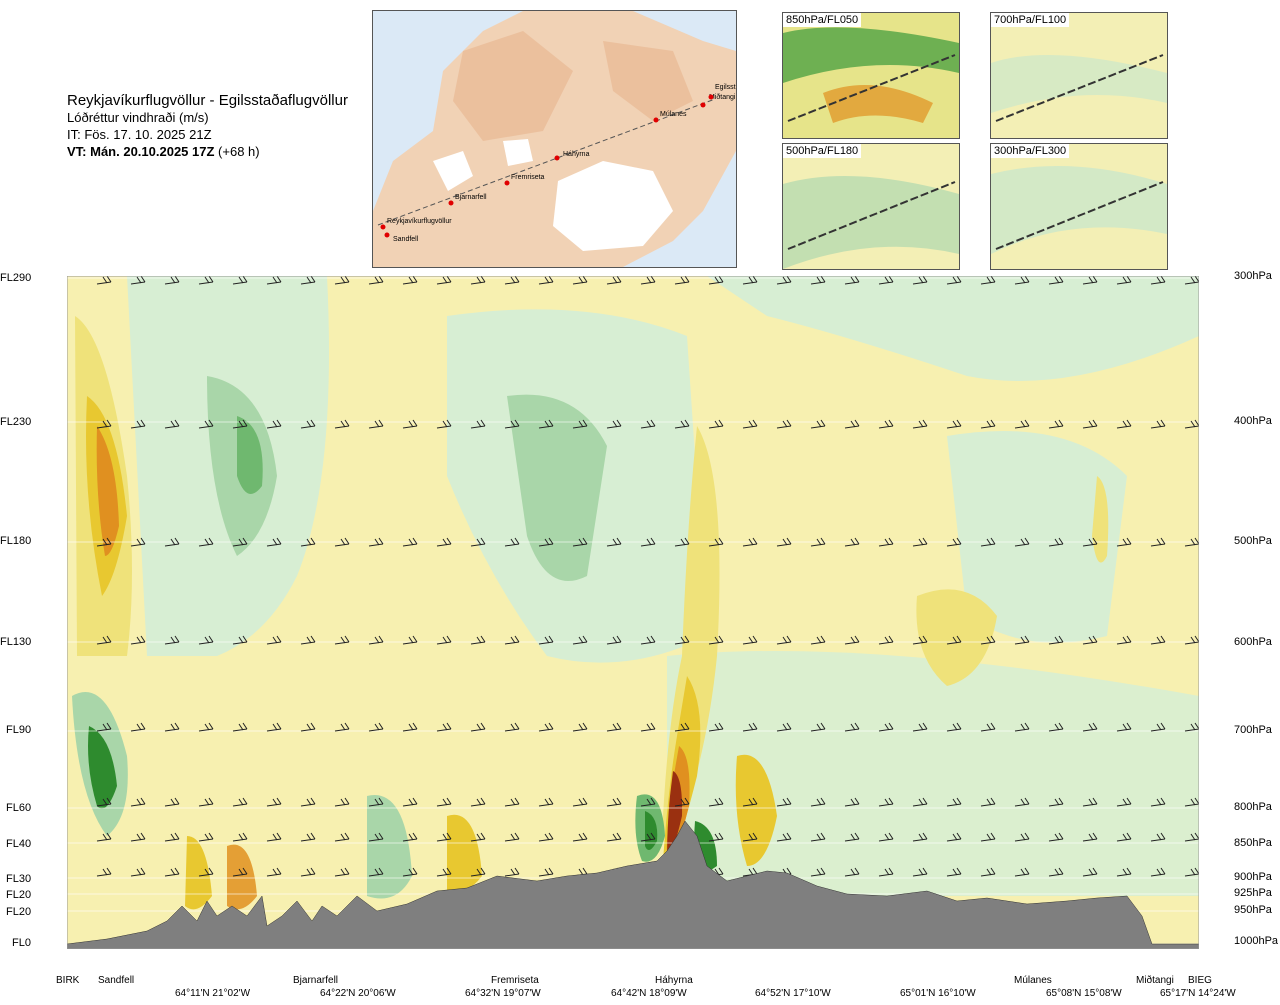  Describe the element at coordinates (557, 487) in the screenshot. I see `field-down-mid-core` at that location.